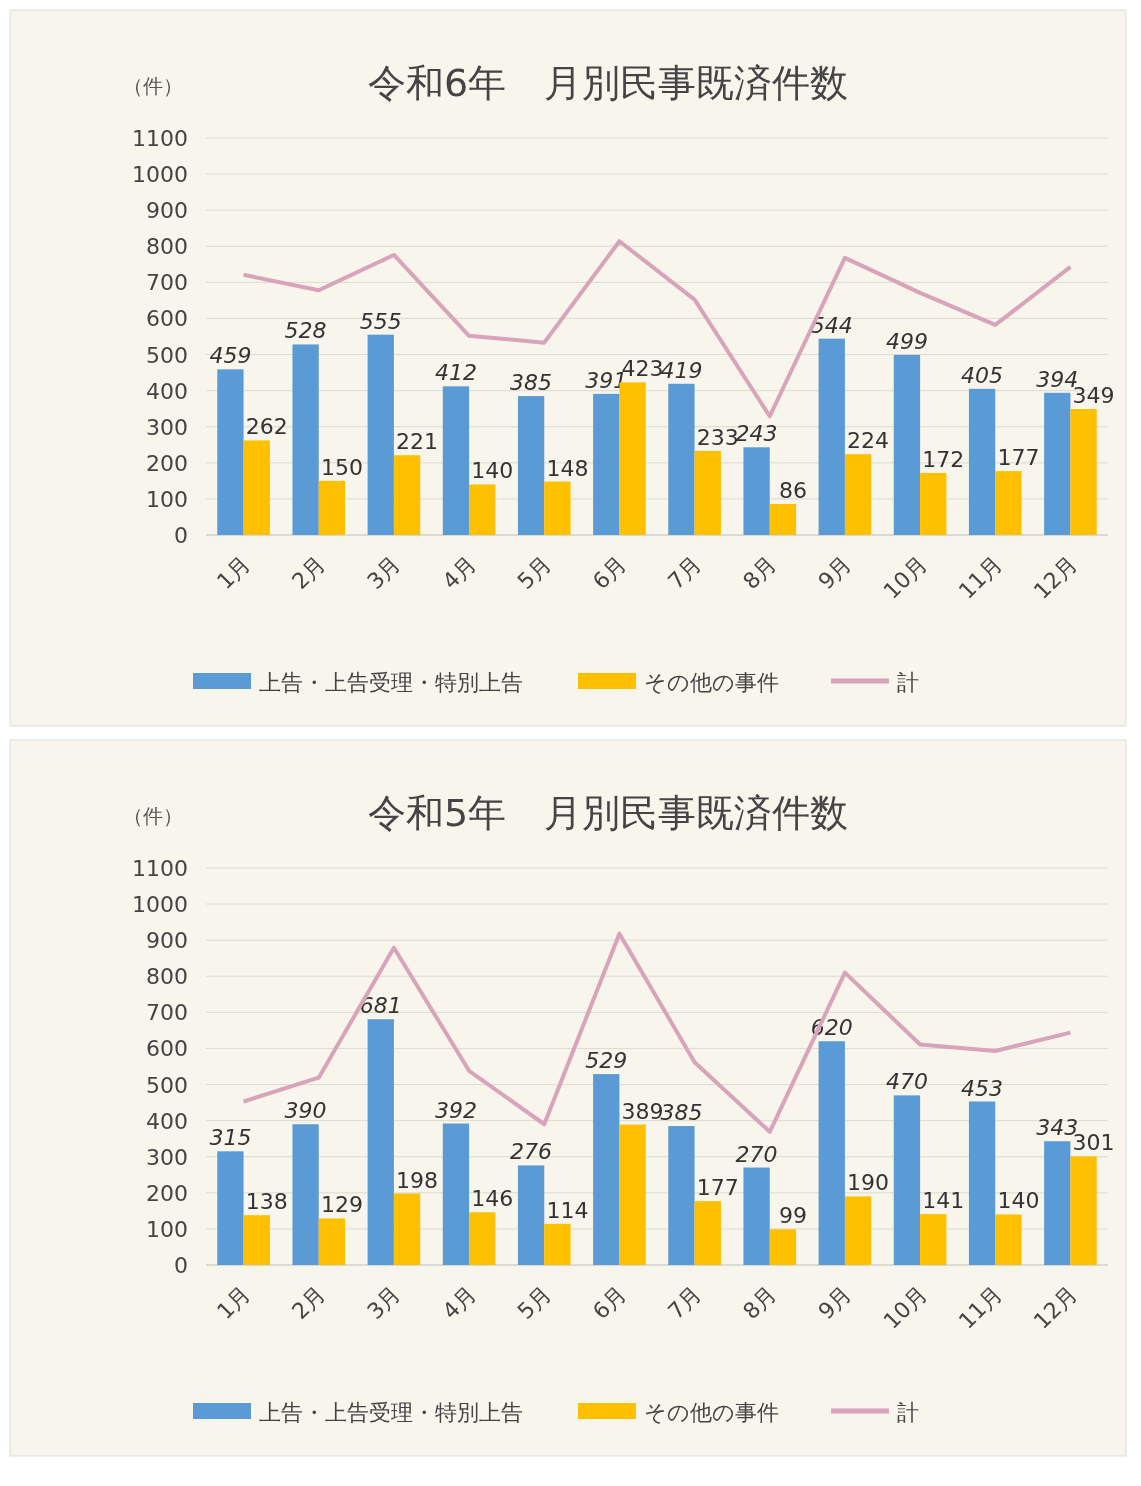 The height and width of the screenshot is (1486, 1141). I want to click on data-label: 390, so click(305, 1111).